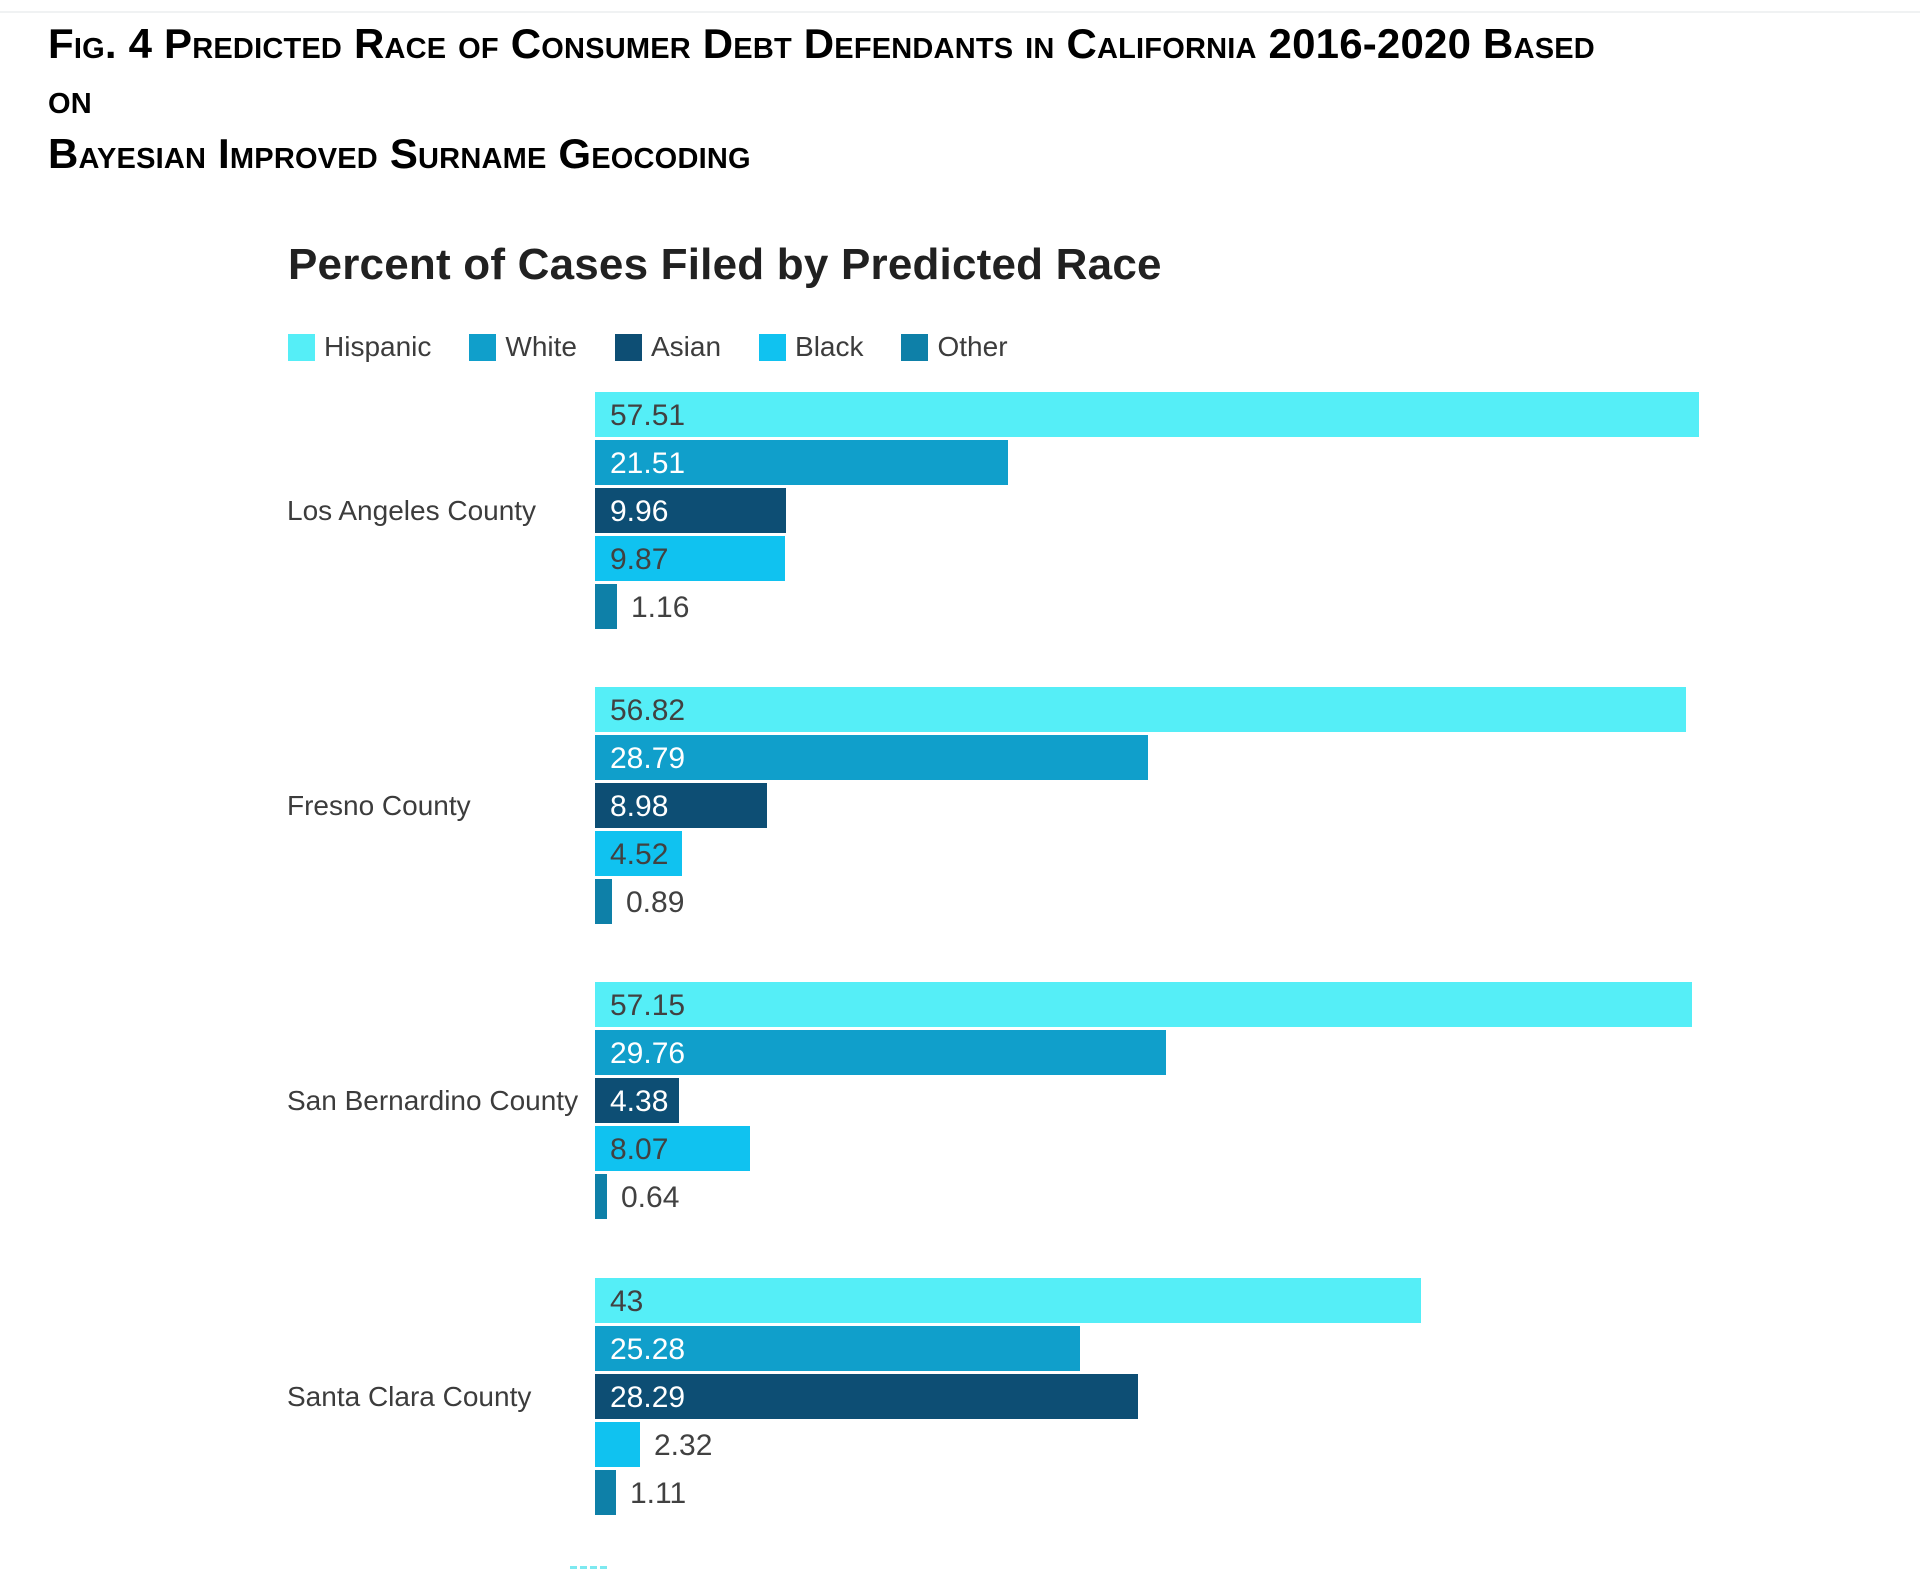  Describe the element at coordinates (606, 606) in the screenshot. I see `bar-los-angeles-county-other` at that location.